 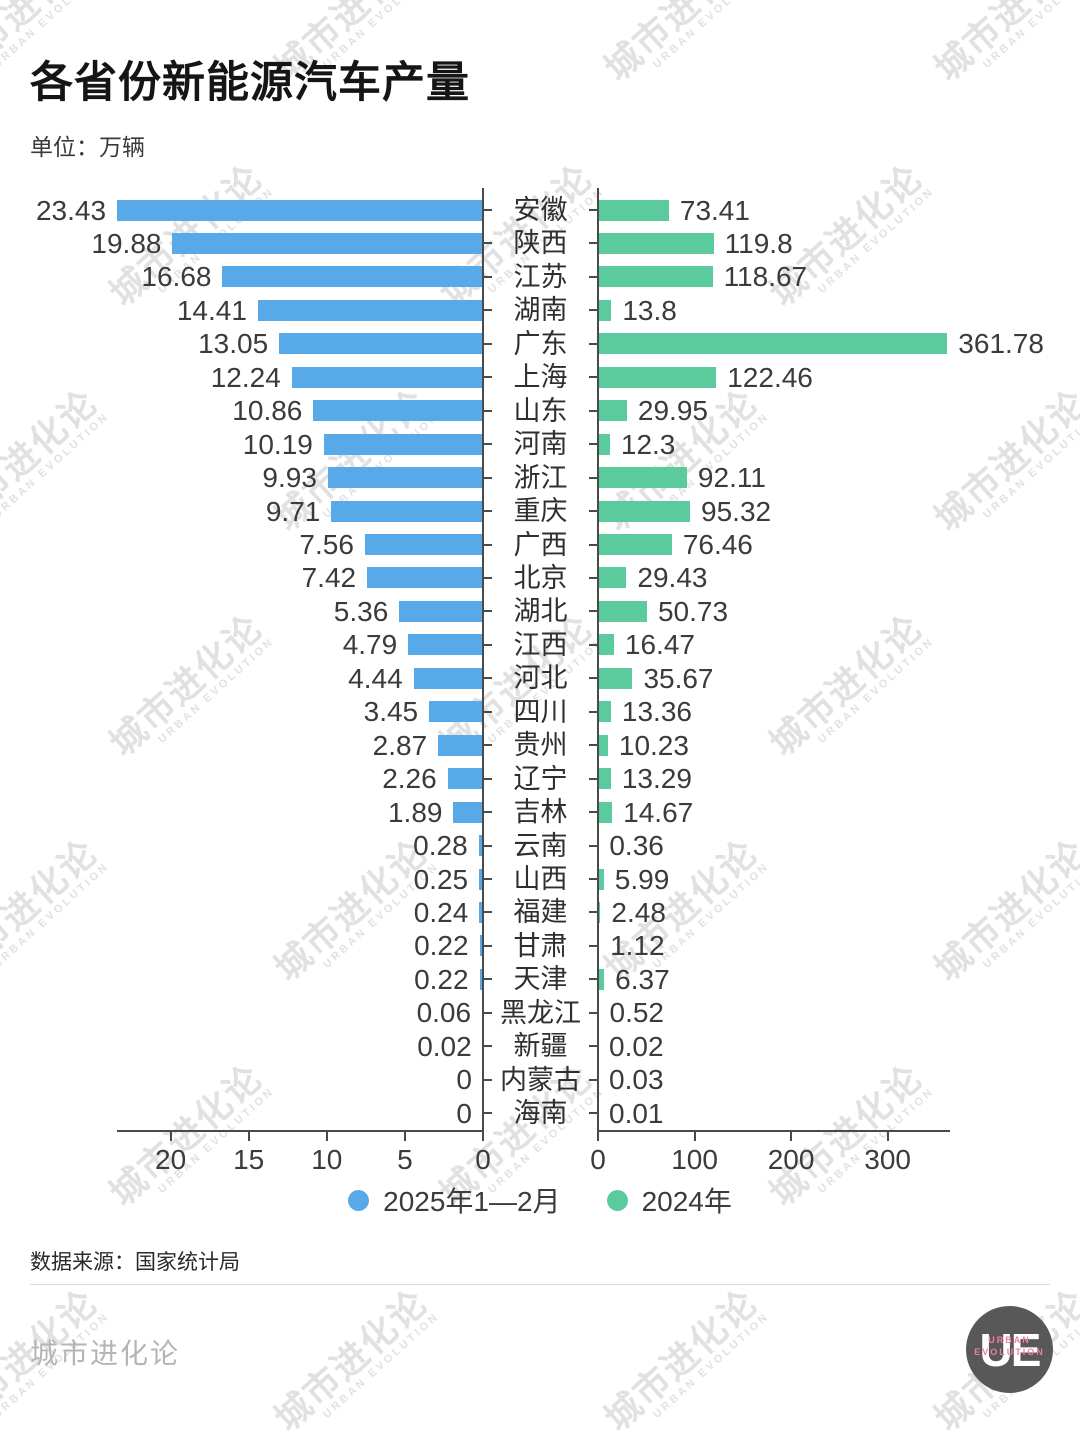 What do you see at coordinates (1010, 1349) in the screenshot?
I see `ue-logo-letters: UE` at bounding box center [1010, 1349].